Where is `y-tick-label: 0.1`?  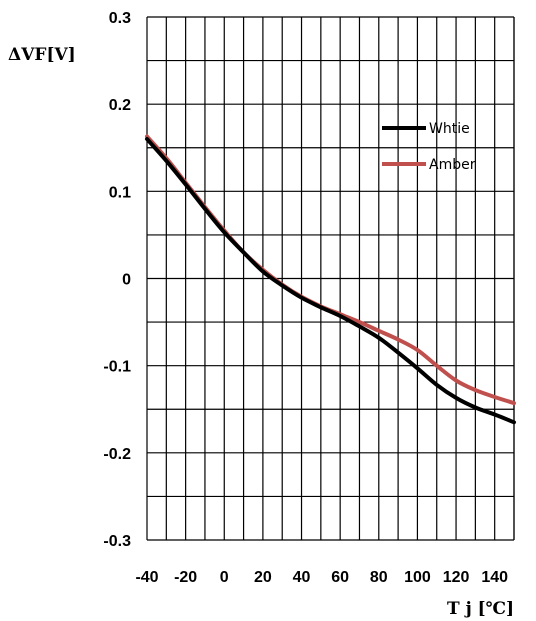 y-tick-label: 0.1 is located at coordinates (120, 192).